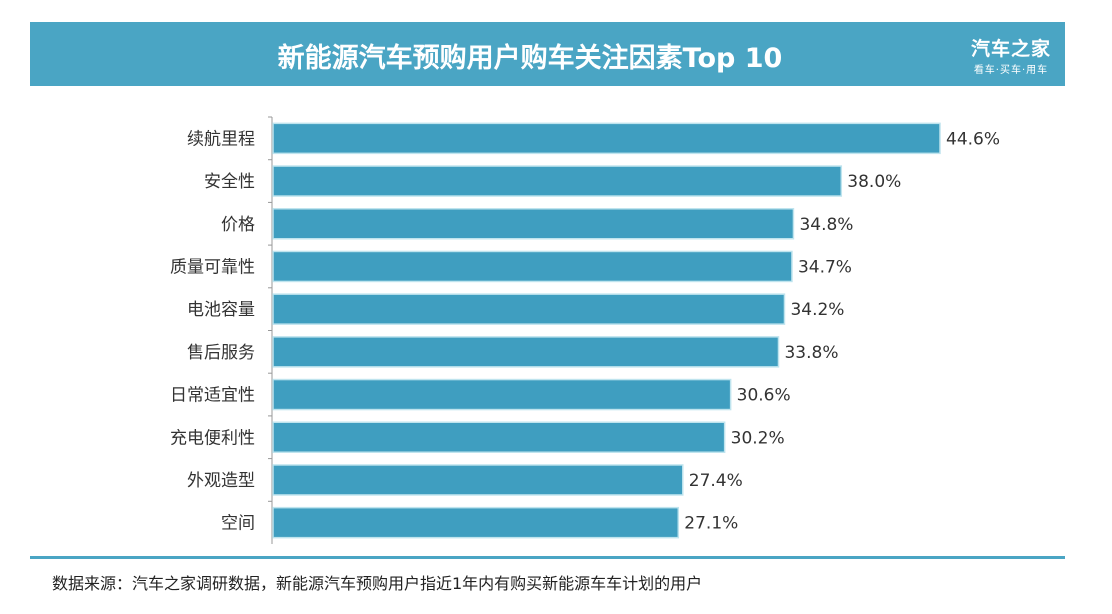 The image size is (1112, 614). Describe the element at coordinates (530, 58) in the screenshot. I see `chart-title: 新能源汽车预购用户购车关注因素Top 10` at that location.